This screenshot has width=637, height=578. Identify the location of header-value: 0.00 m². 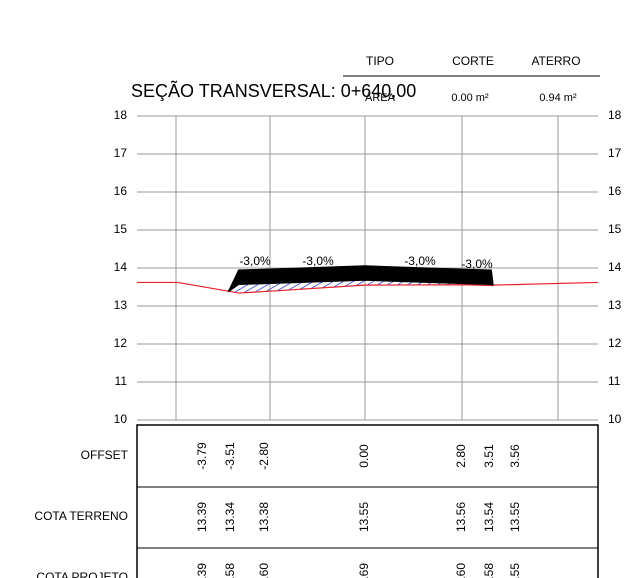
(470, 98).